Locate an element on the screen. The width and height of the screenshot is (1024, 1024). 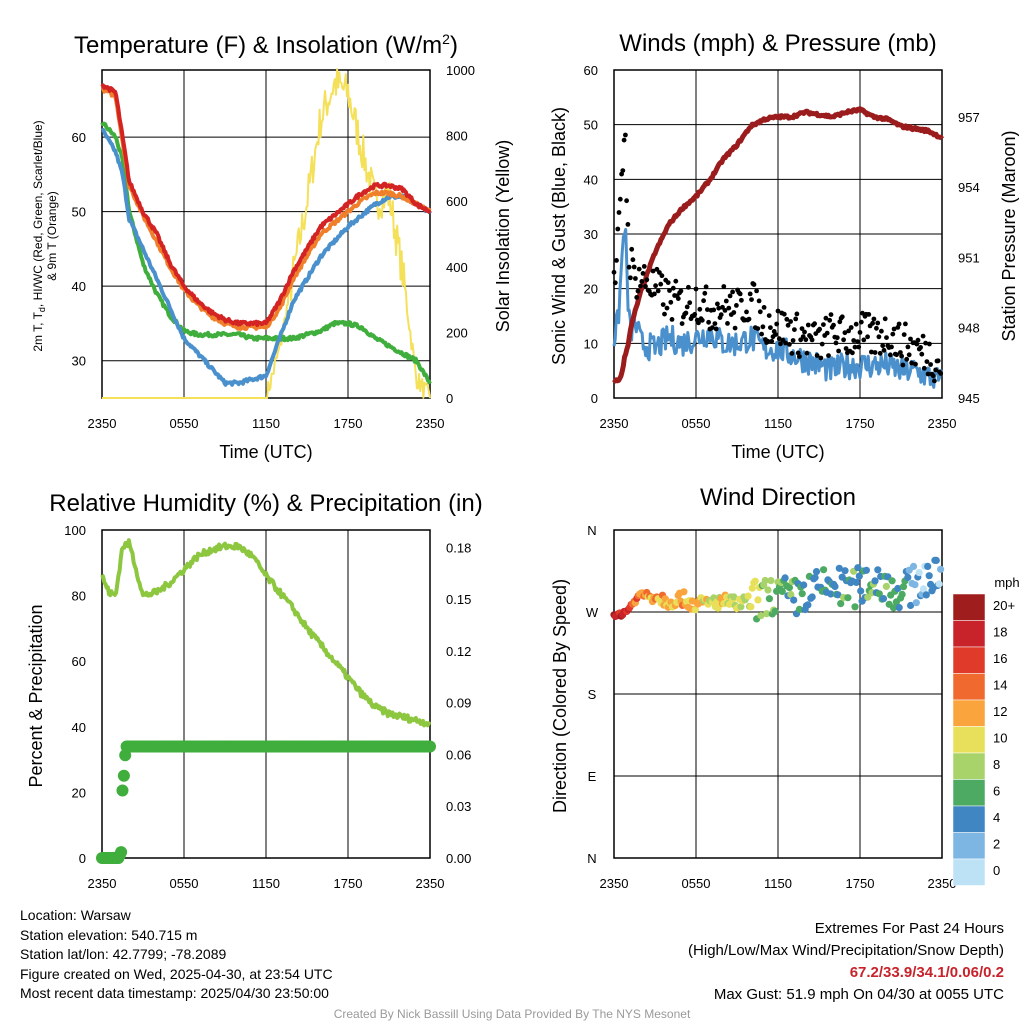
rh-precip-point is located at coordinates (122, 790).